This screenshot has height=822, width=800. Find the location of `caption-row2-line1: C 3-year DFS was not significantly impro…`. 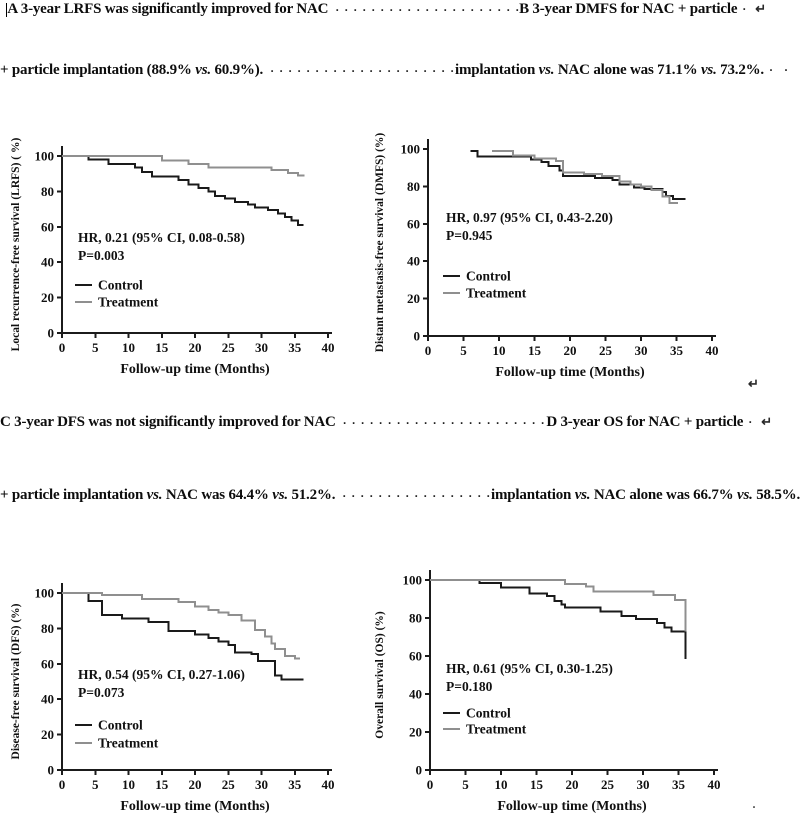

caption-row2-line1: C 3-year DFS was not significantly impro… is located at coordinates (386, 422).